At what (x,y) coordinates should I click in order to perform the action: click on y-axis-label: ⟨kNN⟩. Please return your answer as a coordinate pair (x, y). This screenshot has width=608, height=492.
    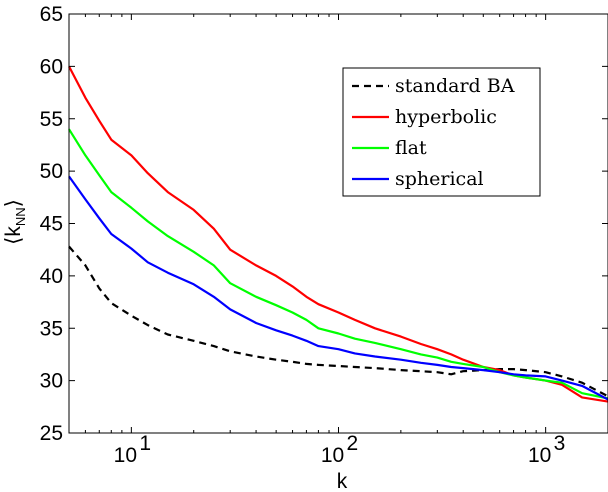
    Looking at the image, I should click on (15, 222).